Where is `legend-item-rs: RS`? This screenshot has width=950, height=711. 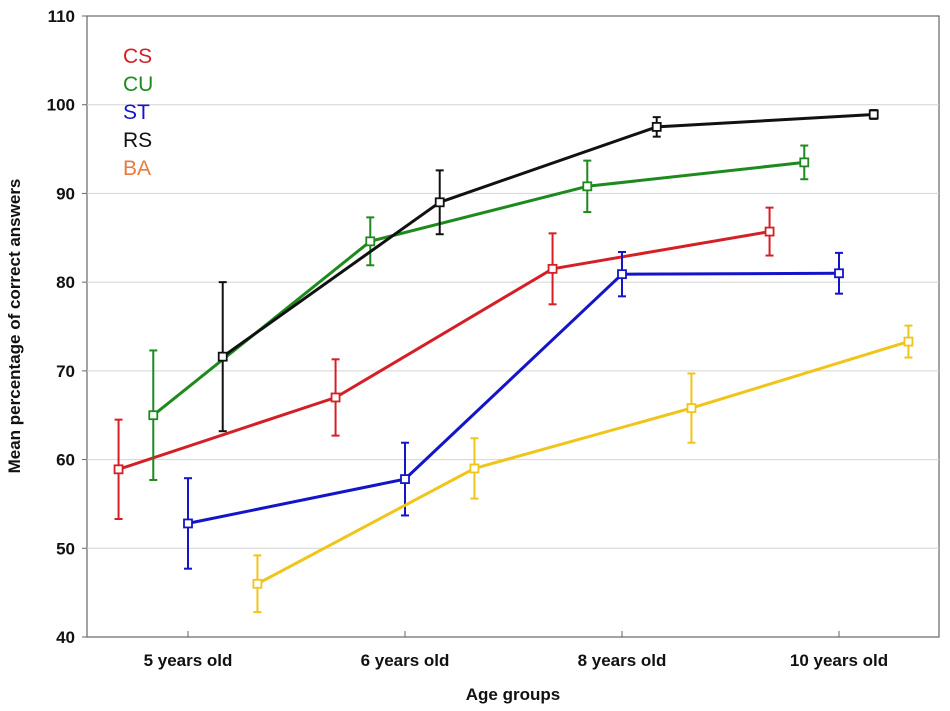 legend-item-rs: RS is located at coordinates (137, 140).